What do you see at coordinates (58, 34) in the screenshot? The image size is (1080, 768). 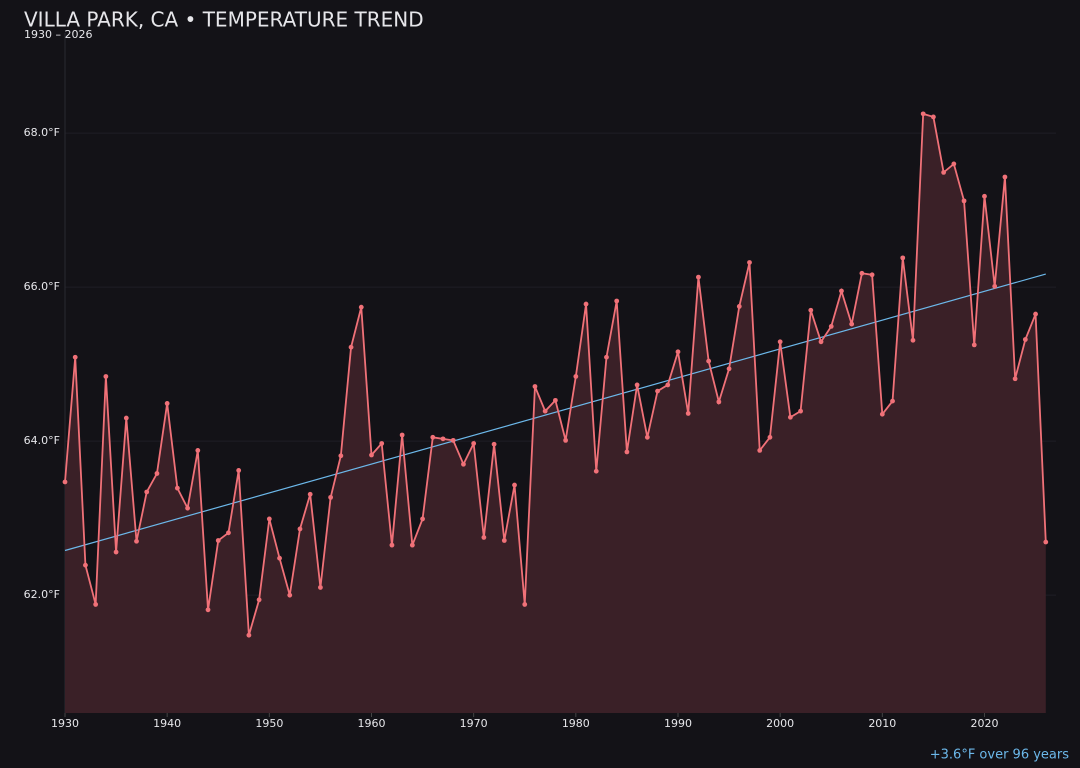 I see `chart-subtitle: 1930 – 2026` at bounding box center [58, 34].